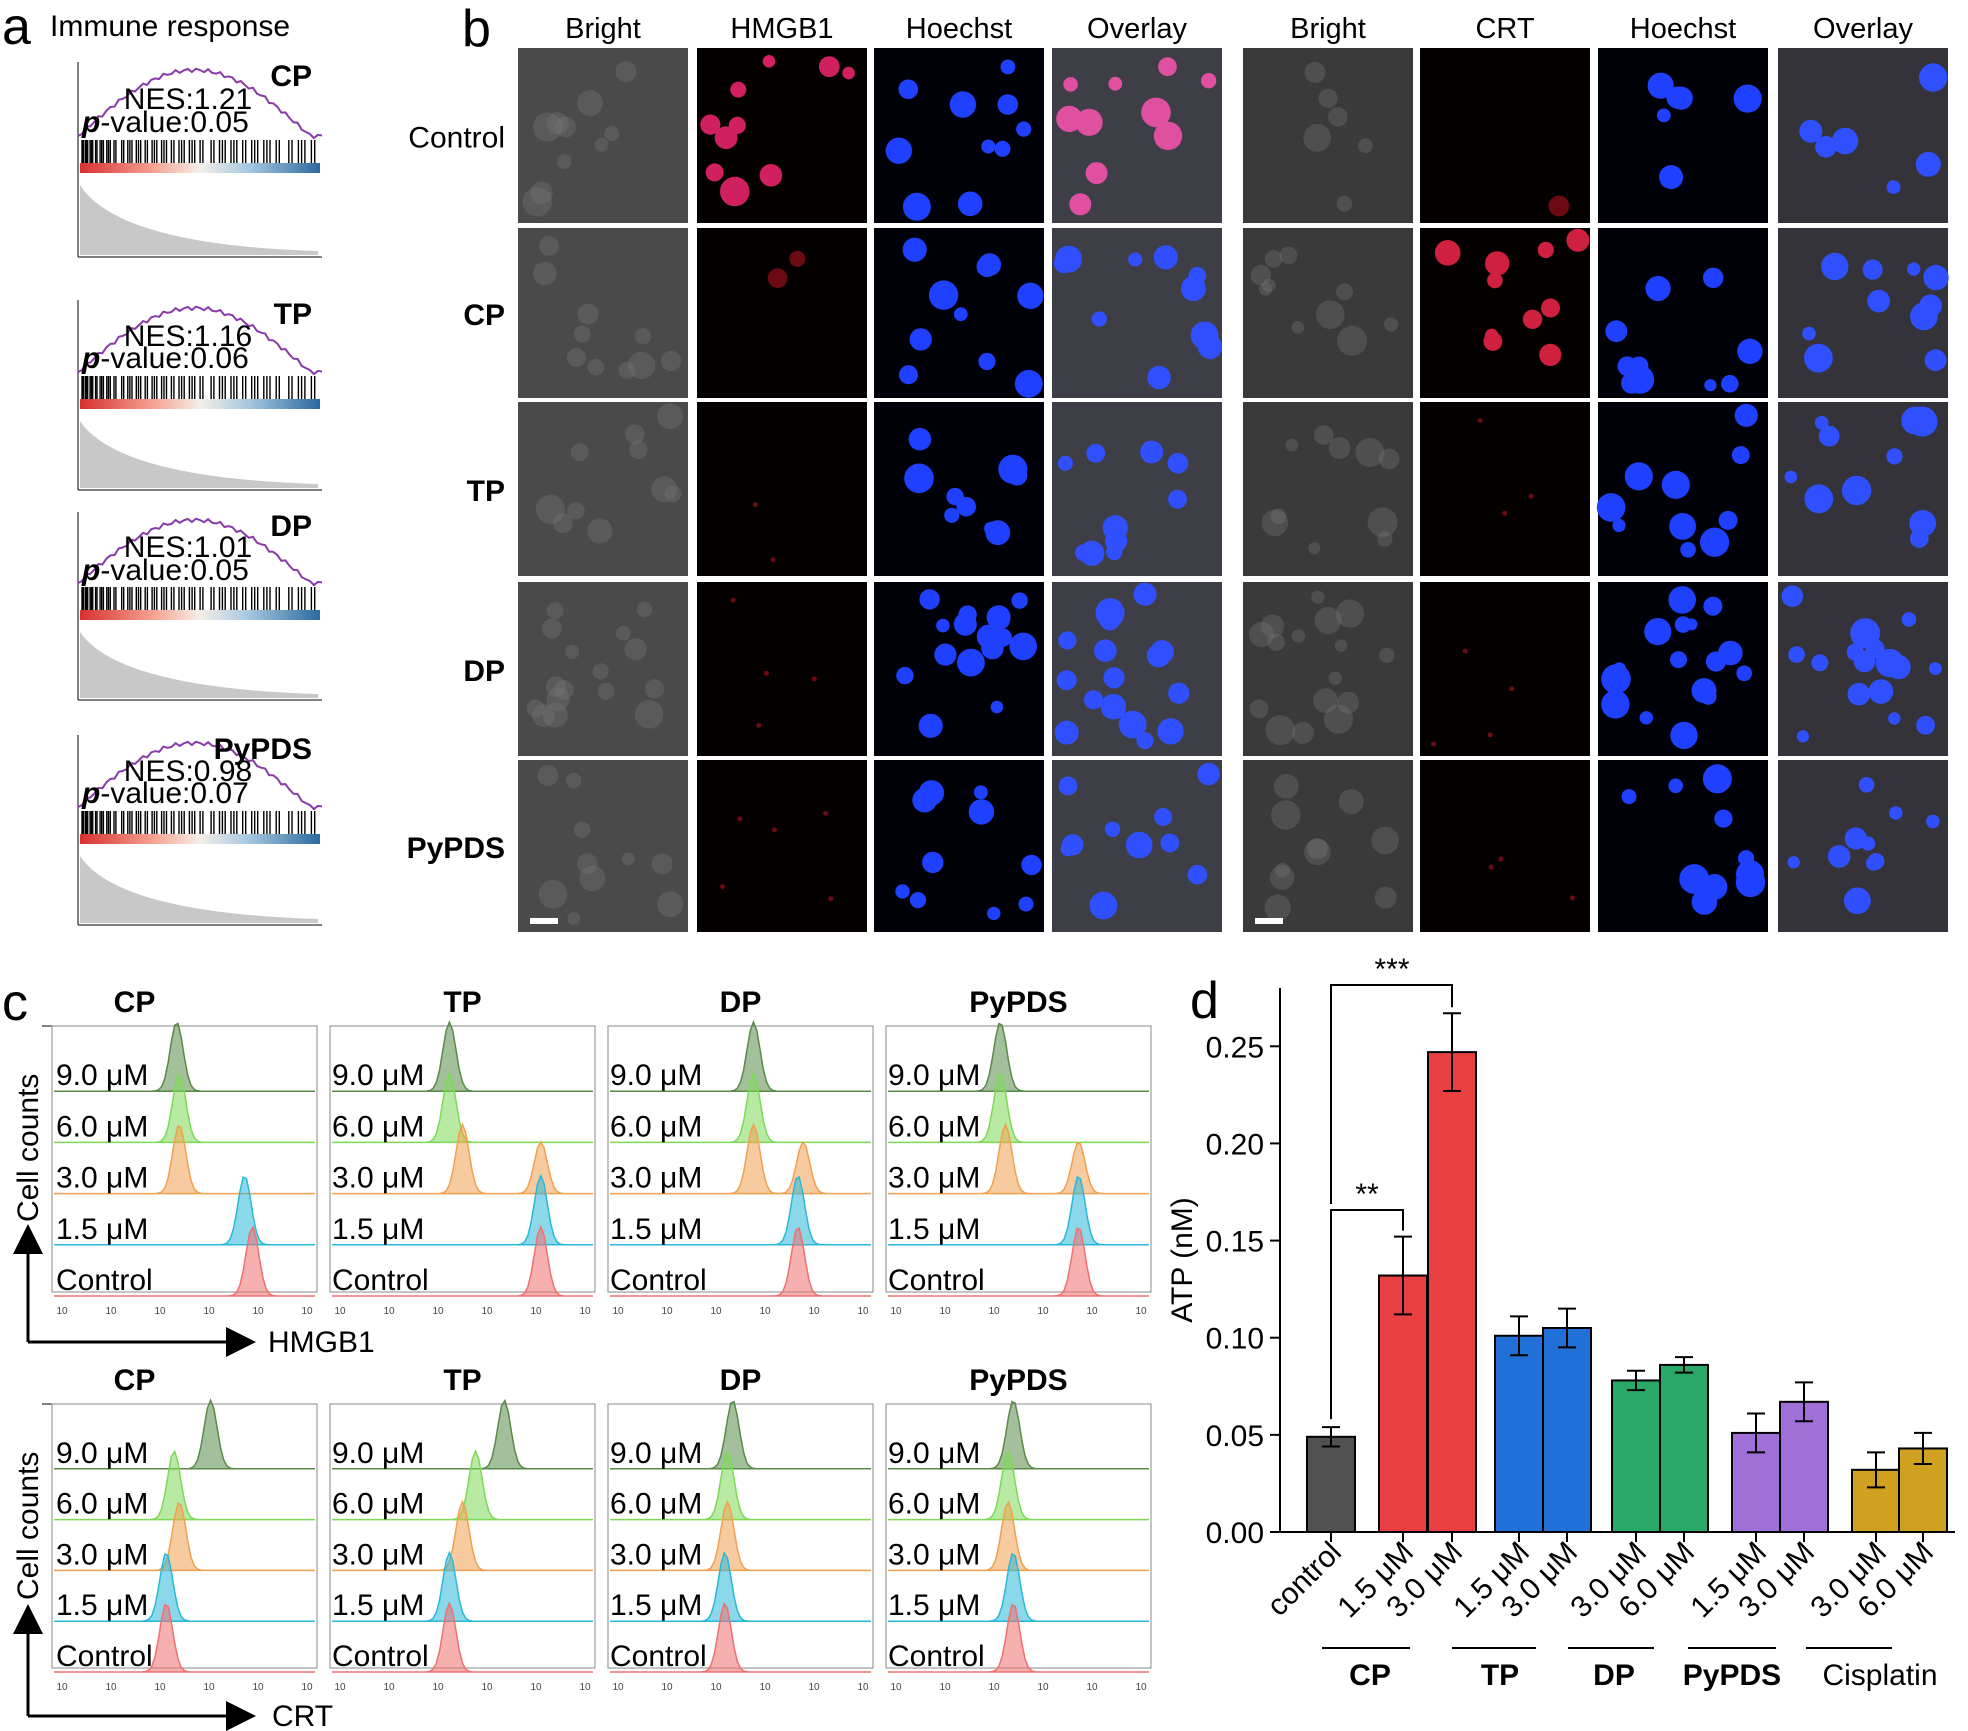 The image size is (1968, 1731). What do you see at coordinates (1505, 846) in the screenshot?
I see `crt-red-image` at bounding box center [1505, 846].